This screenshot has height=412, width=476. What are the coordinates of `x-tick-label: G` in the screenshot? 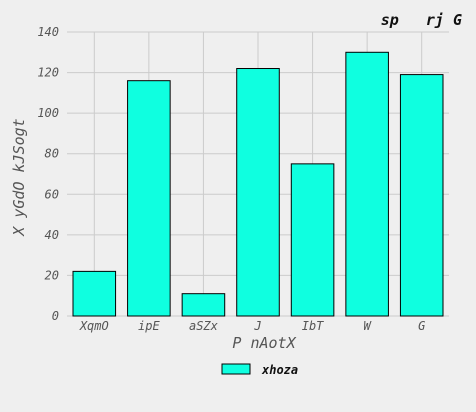 It's located at (421, 326).